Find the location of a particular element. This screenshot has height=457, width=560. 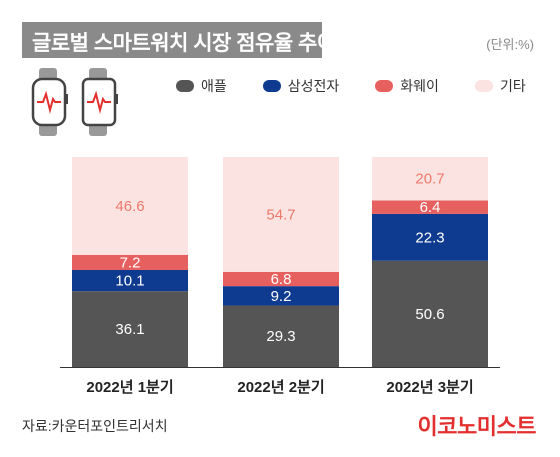

data-label: 20.7 is located at coordinates (429, 179).